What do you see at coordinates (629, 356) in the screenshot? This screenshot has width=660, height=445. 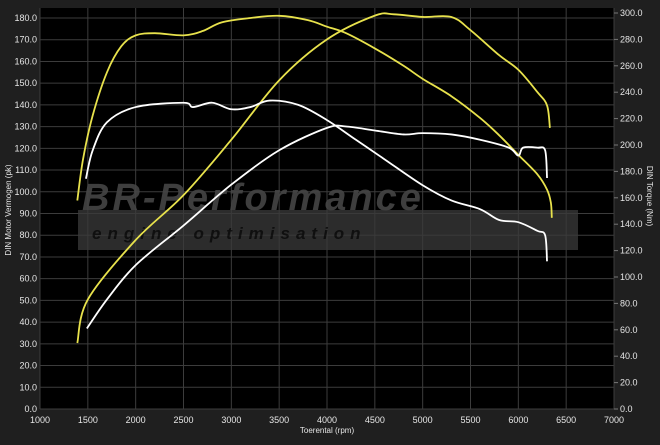 I see `y-right-tick-label: 40.0` at bounding box center [629, 356].